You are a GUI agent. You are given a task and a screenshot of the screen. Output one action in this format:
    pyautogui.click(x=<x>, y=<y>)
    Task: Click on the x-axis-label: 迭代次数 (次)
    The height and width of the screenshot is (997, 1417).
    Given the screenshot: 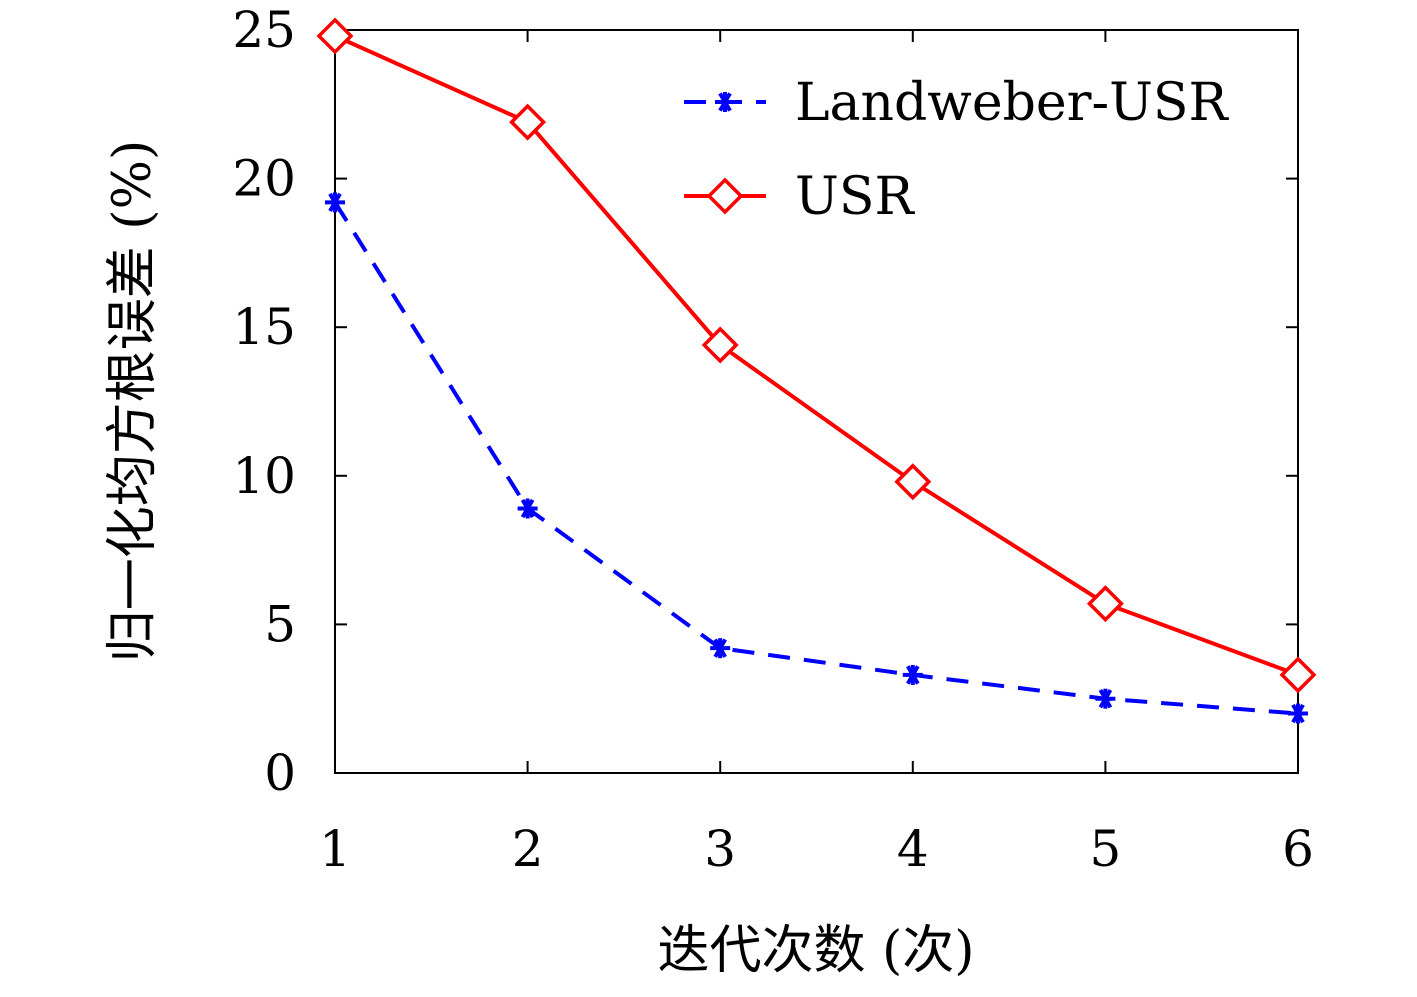 What is the action you would take?
    pyautogui.click(x=815, y=951)
    